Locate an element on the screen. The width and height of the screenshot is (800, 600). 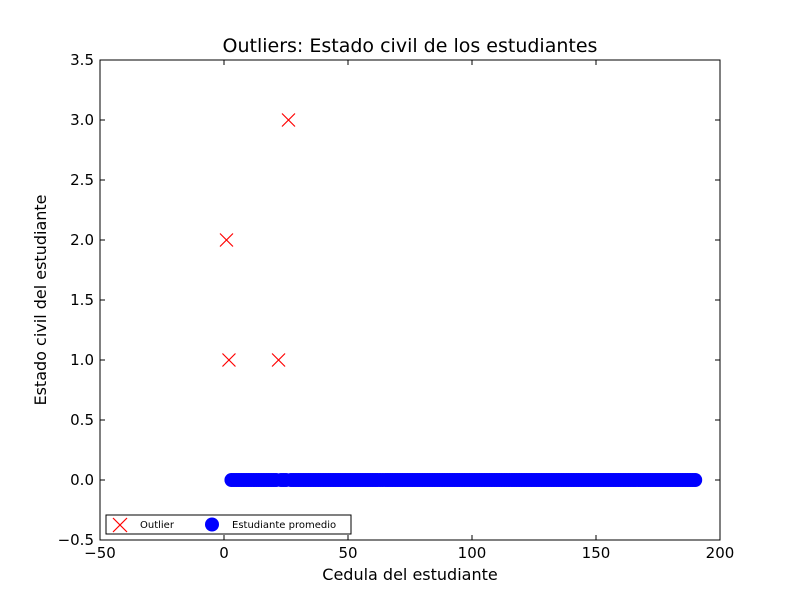
x-axis-label: Cedula del estudiante is located at coordinates (409, 574).